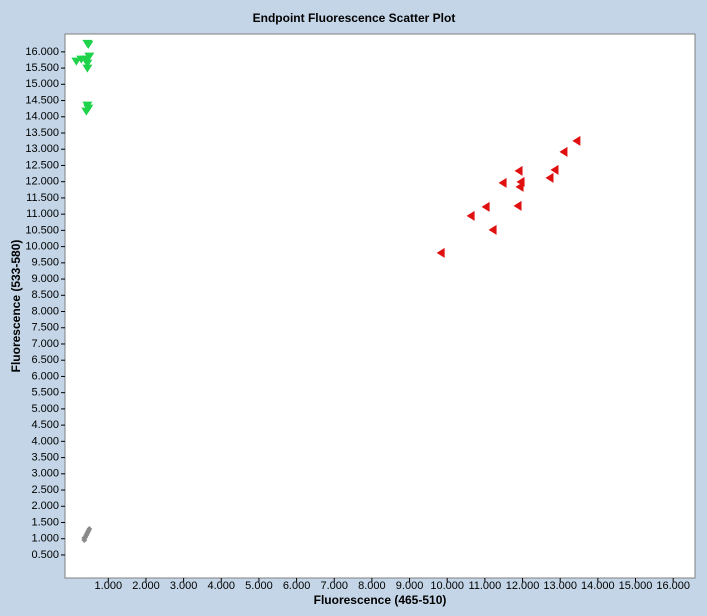 The height and width of the screenshot is (616, 707). I want to click on y-tick-label: 8.000, so click(45, 311).